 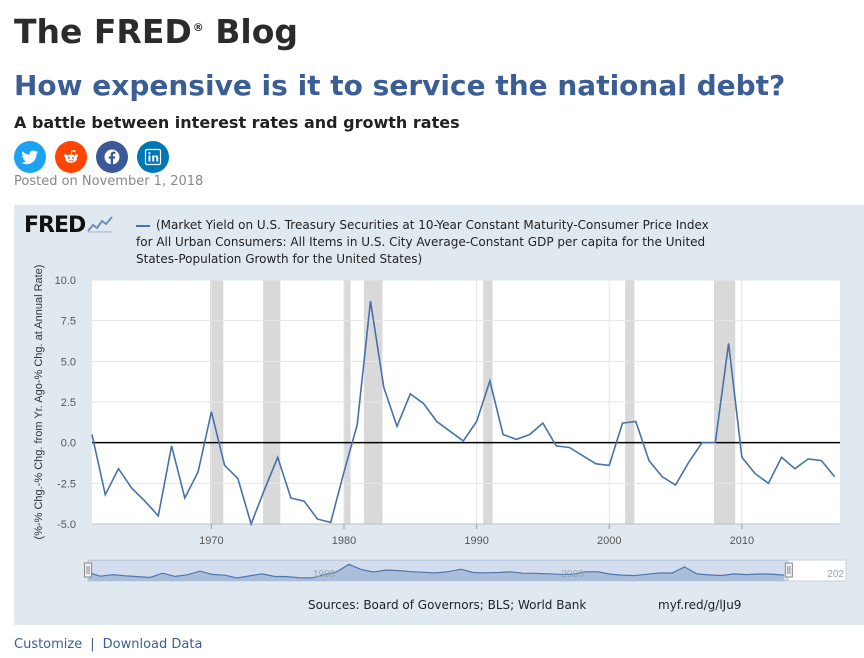 What do you see at coordinates (211, 541) in the screenshot?
I see `x-tick-label: 1970` at bounding box center [211, 541].